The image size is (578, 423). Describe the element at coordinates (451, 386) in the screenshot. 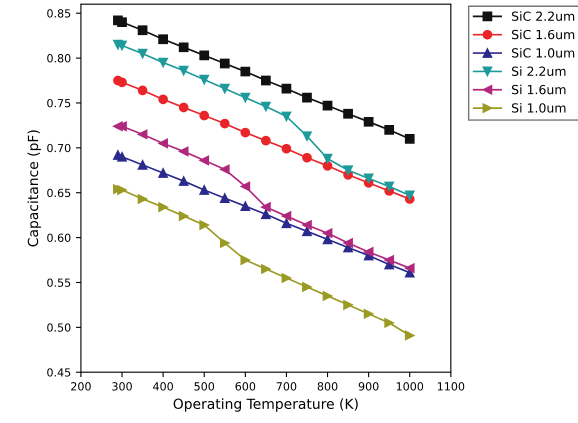

I see `x-tick-label: 1100` at that location.